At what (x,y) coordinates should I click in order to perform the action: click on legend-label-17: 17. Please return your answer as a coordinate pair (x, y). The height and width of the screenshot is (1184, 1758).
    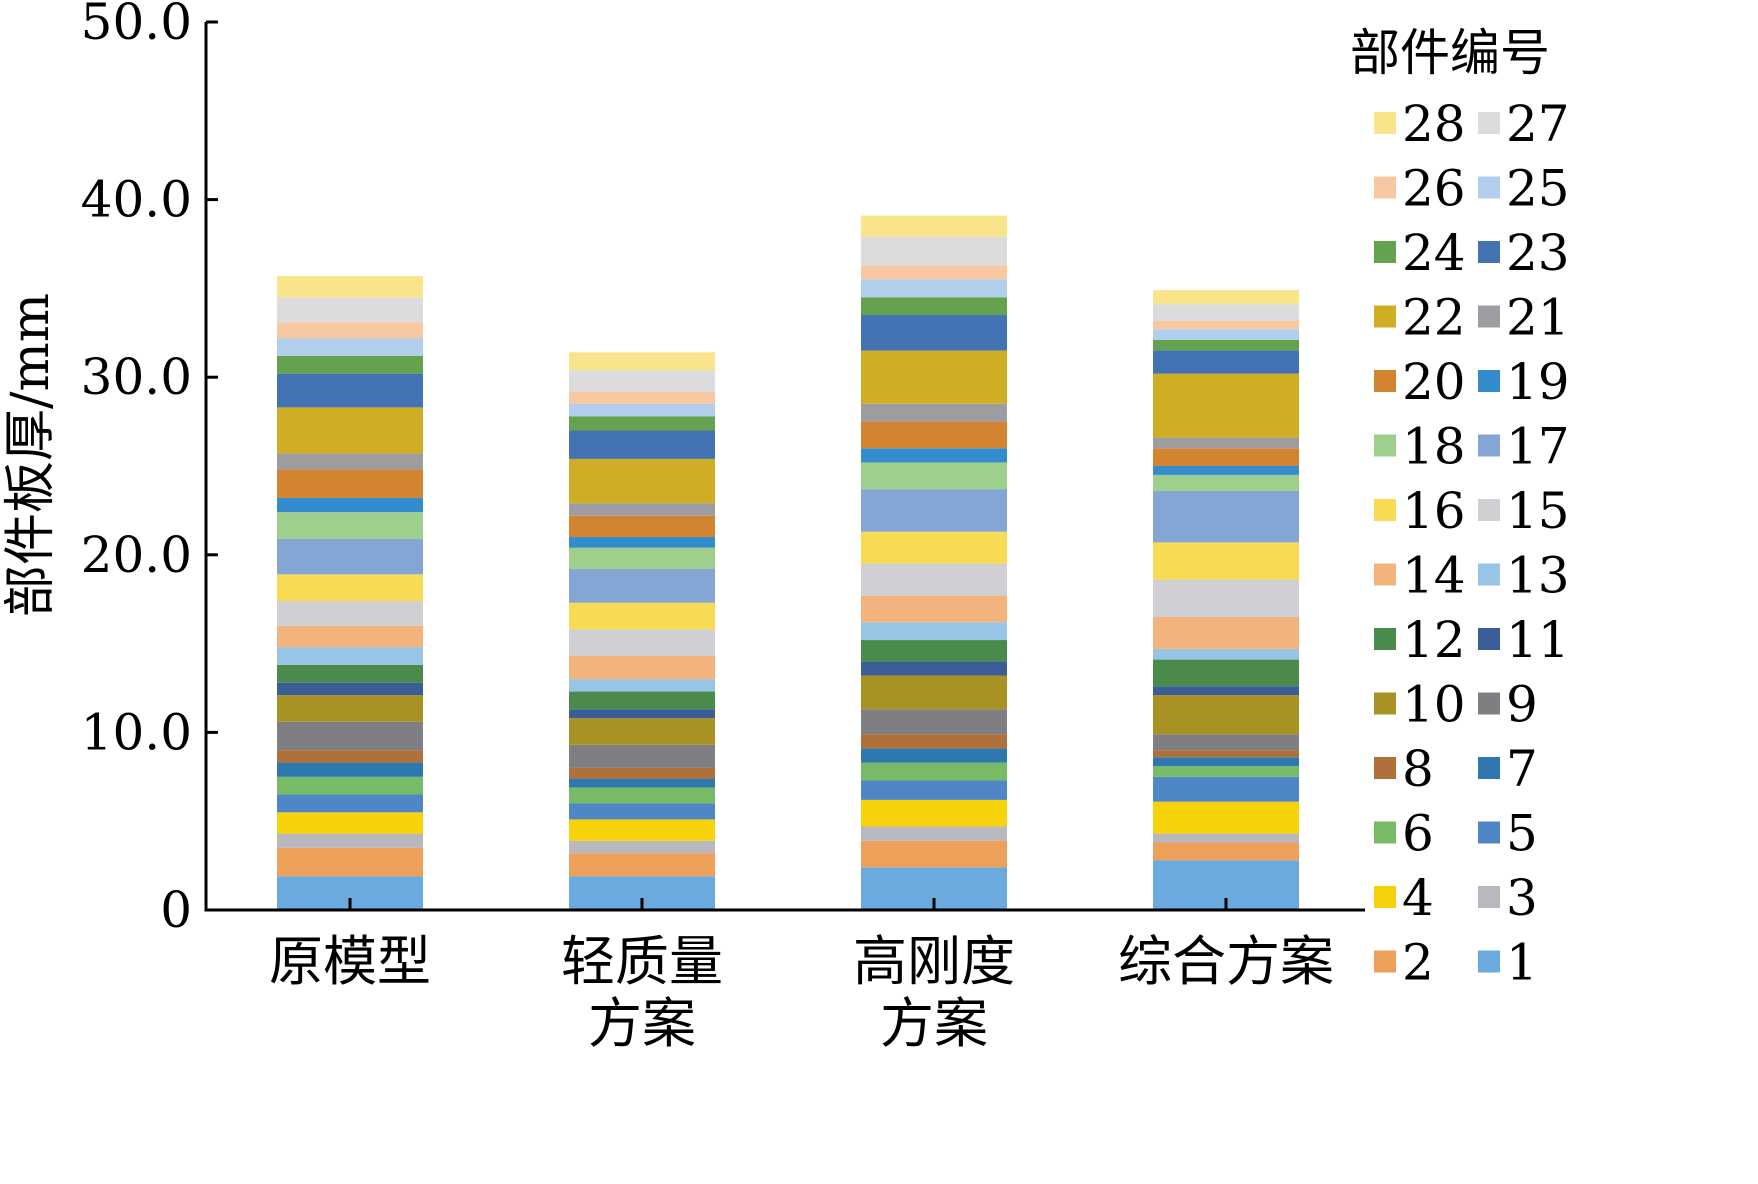
    Looking at the image, I should click on (1538, 447).